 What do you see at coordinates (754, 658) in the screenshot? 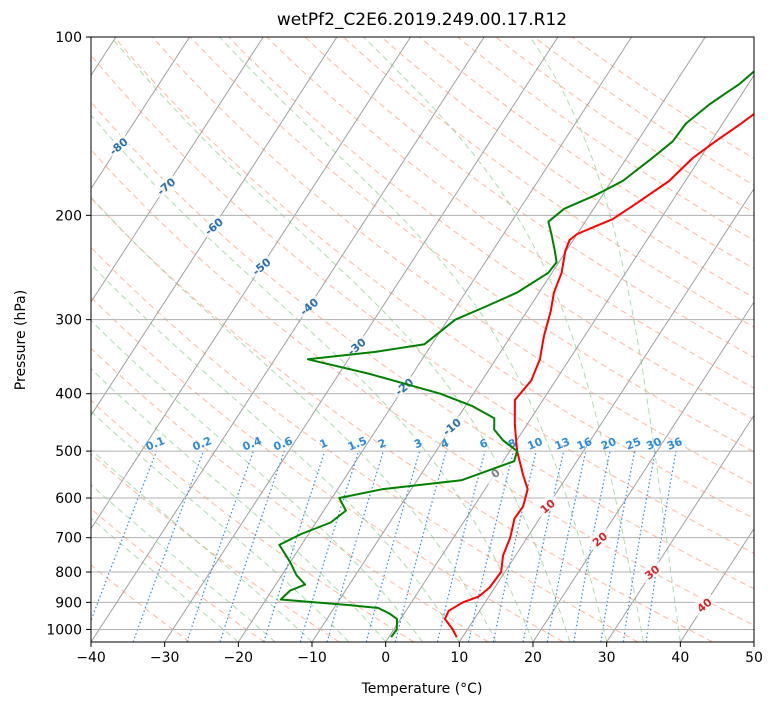
I see `x-tick-label: 50` at bounding box center [754, 658].